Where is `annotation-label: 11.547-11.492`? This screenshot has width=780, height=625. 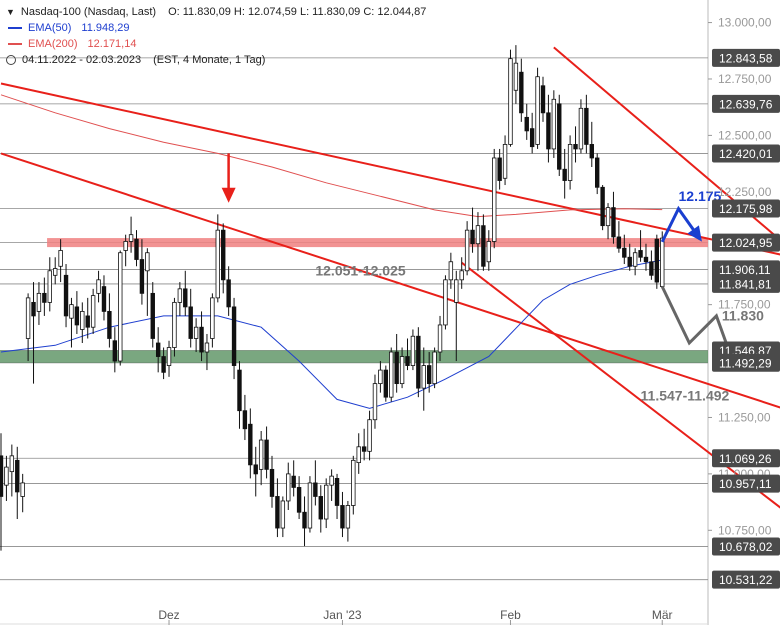
annotation-label: 11.547-11.492 is located at coordinates (685, 396).